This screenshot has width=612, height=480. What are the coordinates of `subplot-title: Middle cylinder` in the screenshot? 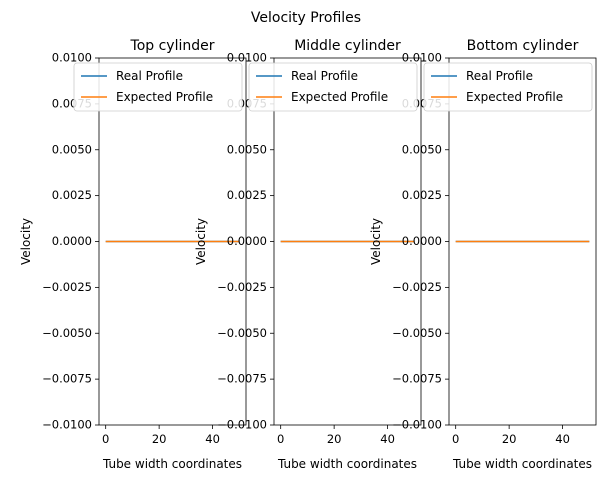 It's located at (347, 46).